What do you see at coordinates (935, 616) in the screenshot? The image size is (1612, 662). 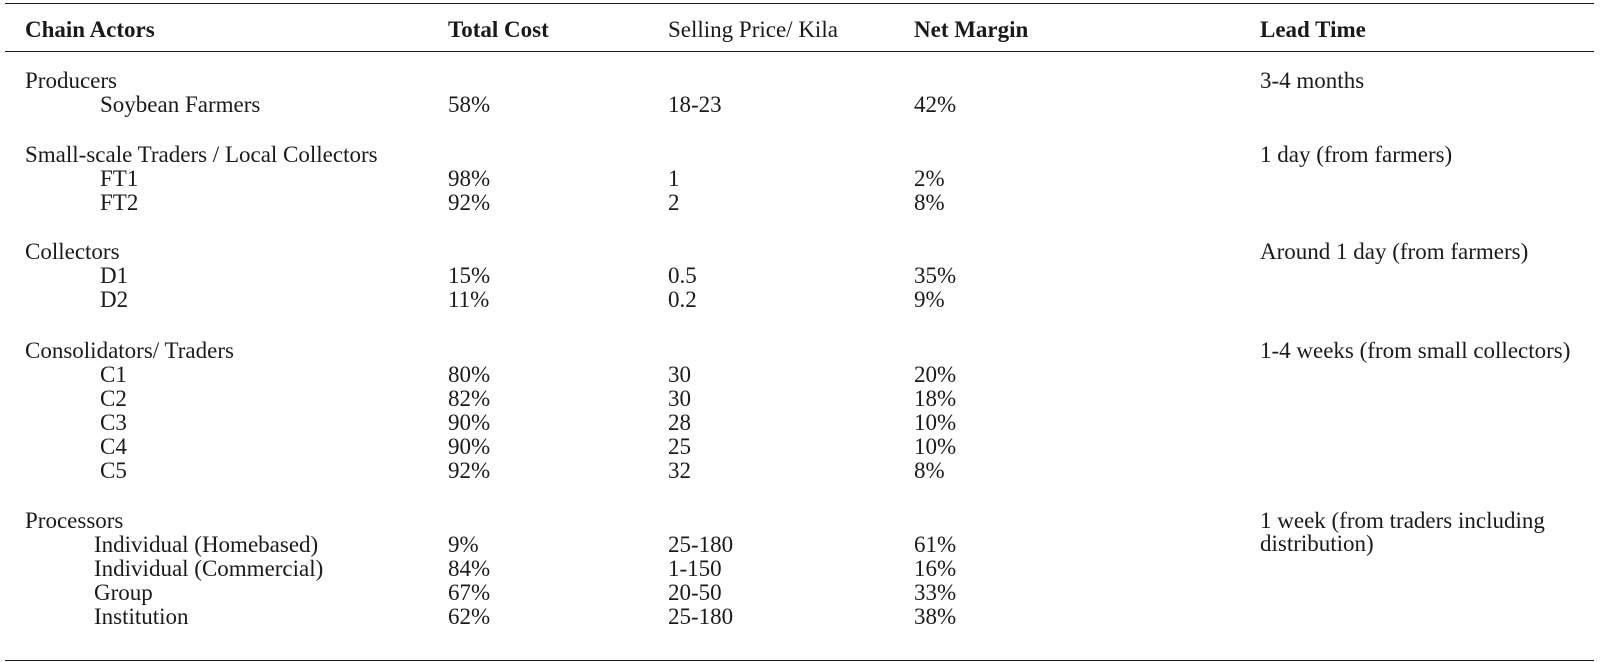 I see `row-net-margin: 38%` at bounding box center [935, 616].